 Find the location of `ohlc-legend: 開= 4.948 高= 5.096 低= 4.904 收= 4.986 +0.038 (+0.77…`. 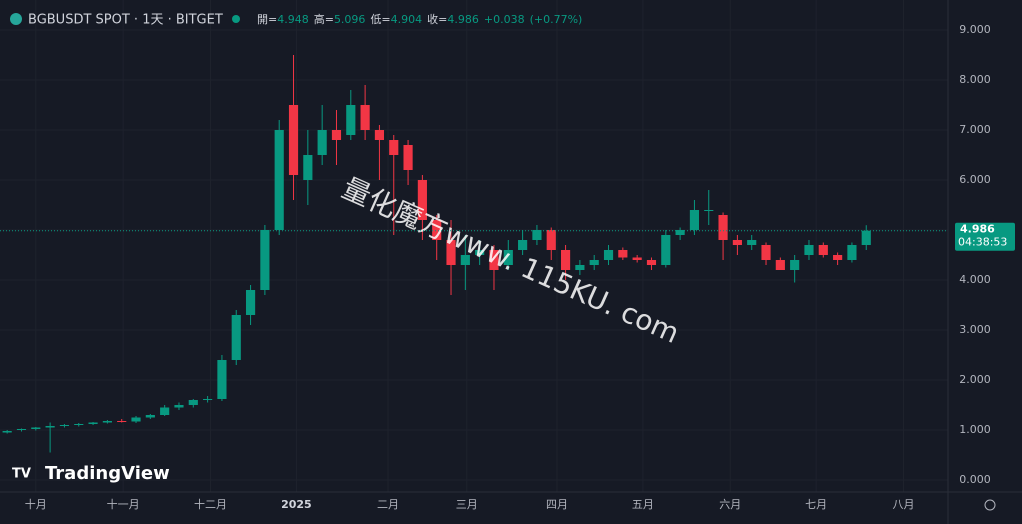

ohlc-legend: 開= 4.948 高= 5.096 低= 4.904 收= 4.986 +0.038 (+0.77… is located at coordinates (419, 19).